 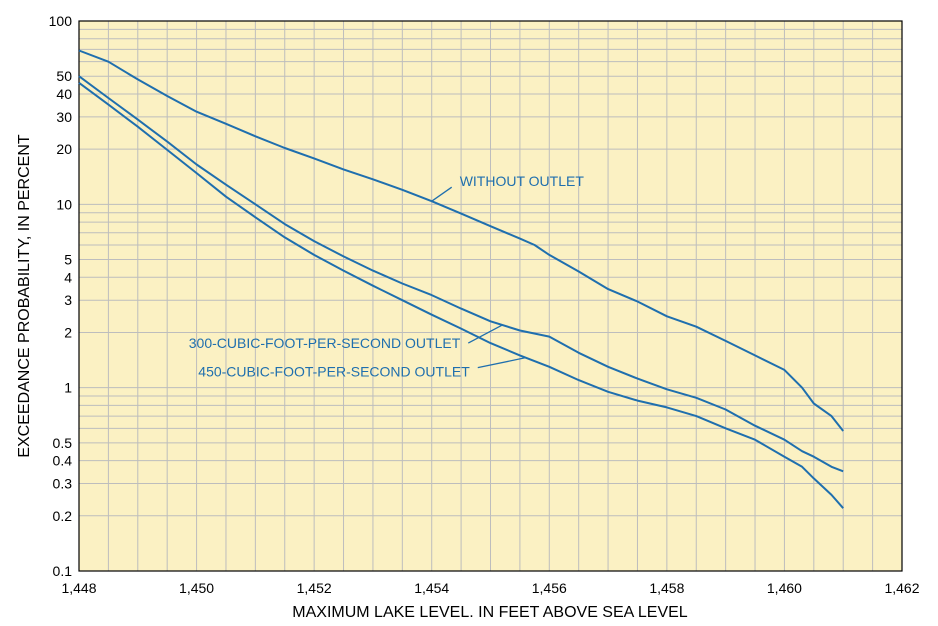 What do you see at coordinates (61, 296) in the screenshot?
I see `y-tick-labels: 0.1 0.2 0.3 0.4 0.5 1 2 3 45 10 20 30 40 50 100` at bounding box center [61, 296].